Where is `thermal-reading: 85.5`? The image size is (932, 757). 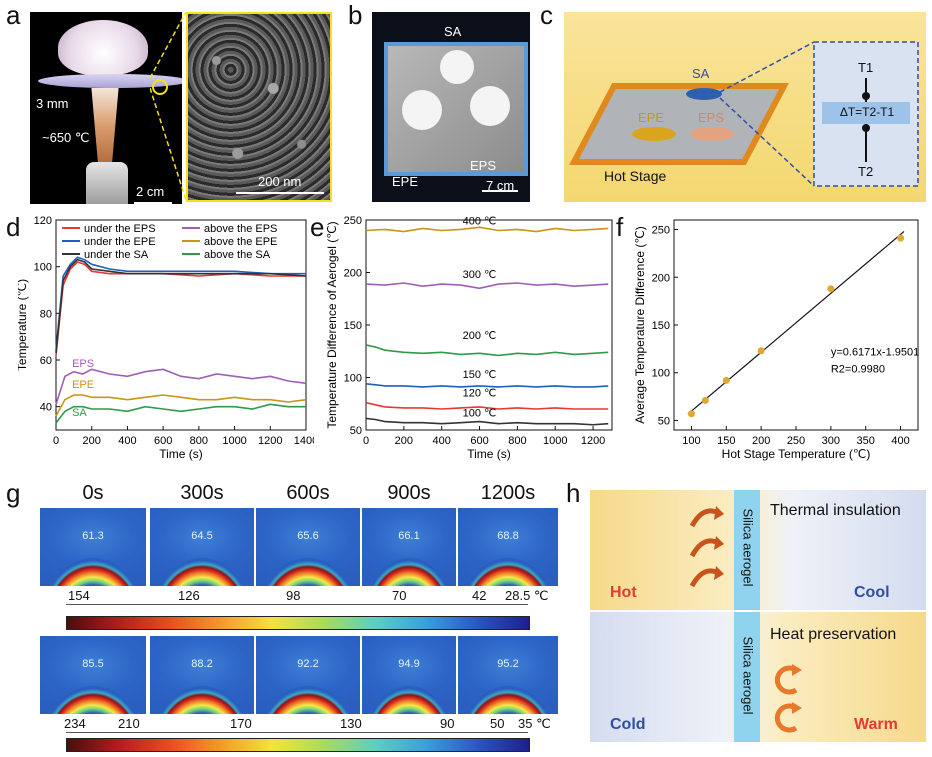
thermal-reading: 85.5 is located at coordinates (93, 664).